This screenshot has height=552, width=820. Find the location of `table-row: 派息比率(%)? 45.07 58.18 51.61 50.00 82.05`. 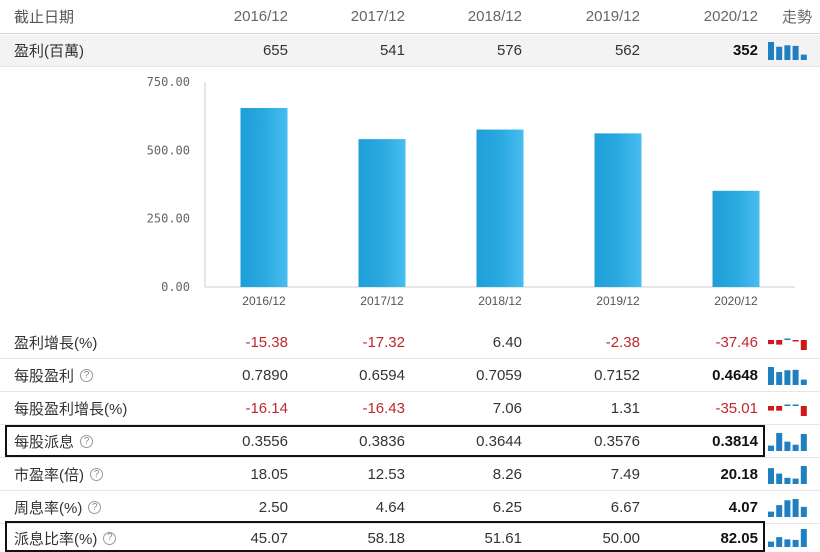

table-row: 派息比率(%)? 45.07 58.18 51.61 50.00 82.05 is located at coordinates (410, 538).